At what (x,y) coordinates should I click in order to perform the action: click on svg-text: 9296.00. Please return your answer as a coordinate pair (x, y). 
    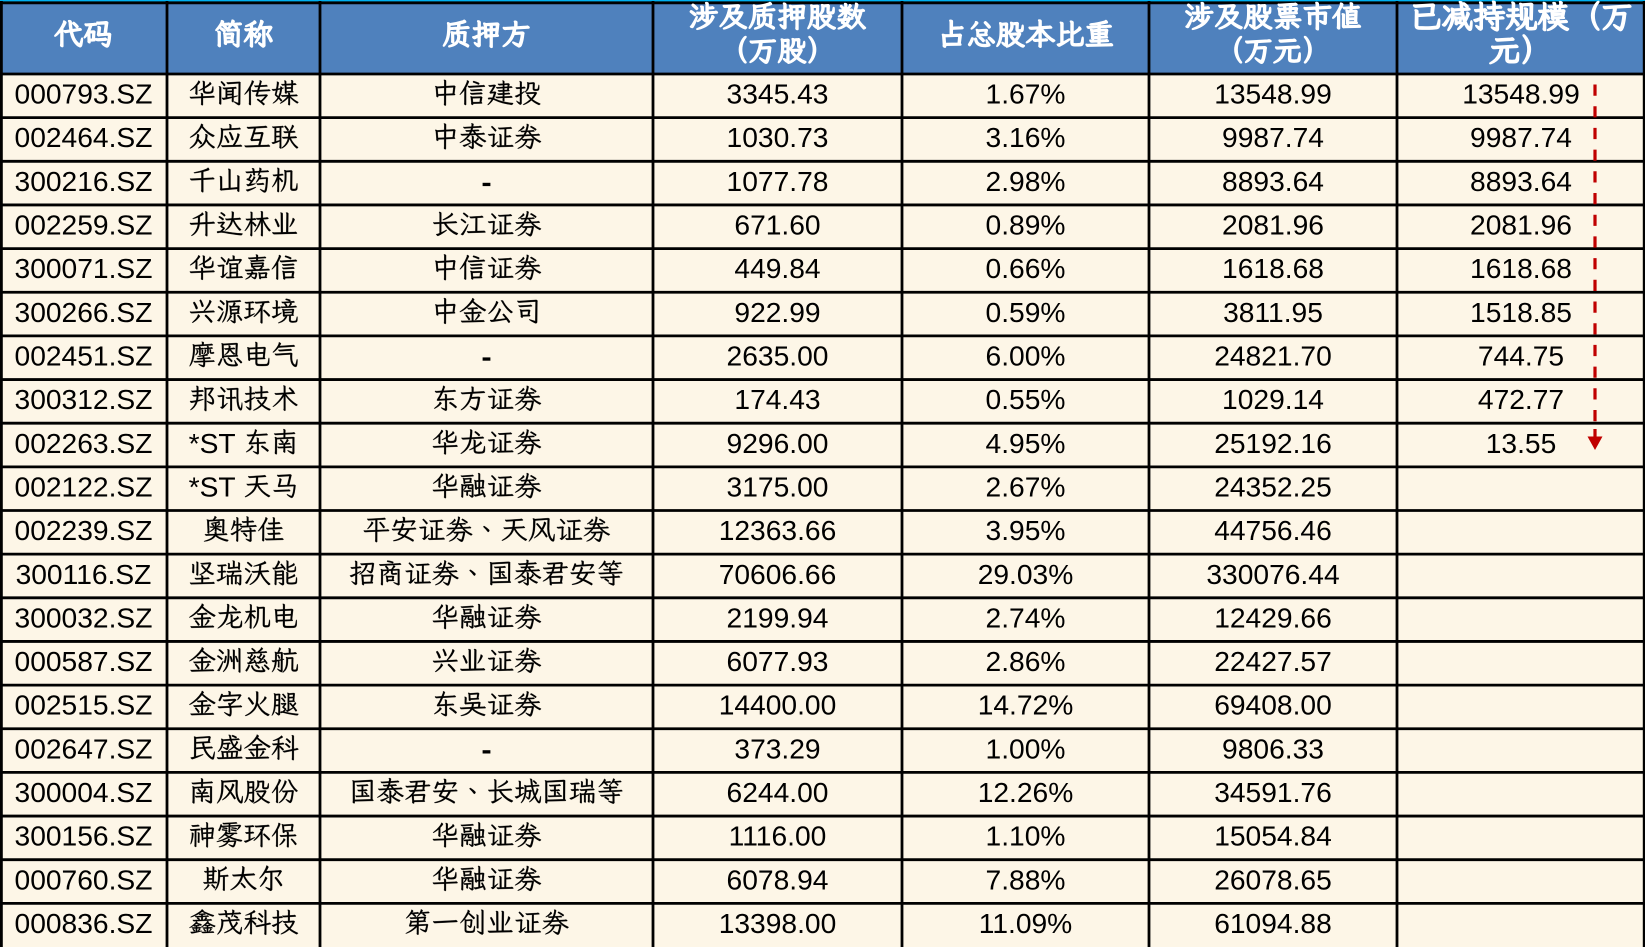
    Looking at the image, I should click on (778, 443).